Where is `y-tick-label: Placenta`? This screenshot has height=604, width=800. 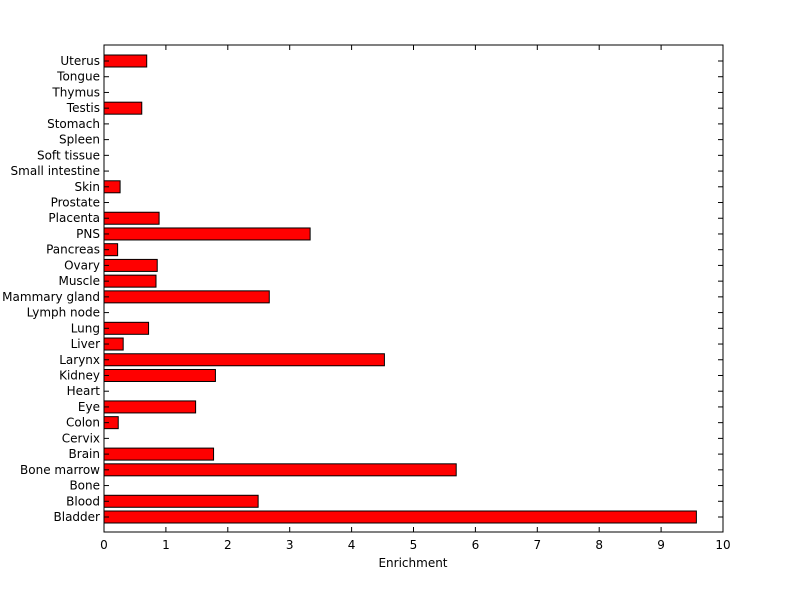 y-tick-label: Placenta is located at coordinates (74, 218).